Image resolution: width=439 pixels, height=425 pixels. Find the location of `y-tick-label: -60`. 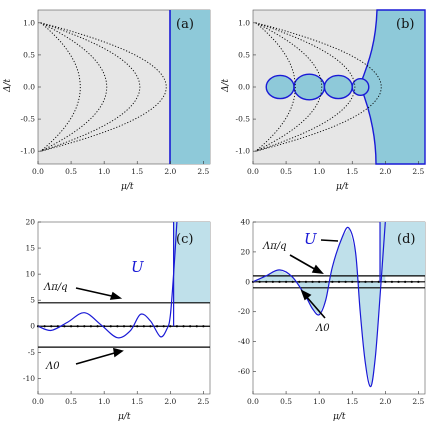

y-tick-label: -60 is located at coordinates (244, 371).